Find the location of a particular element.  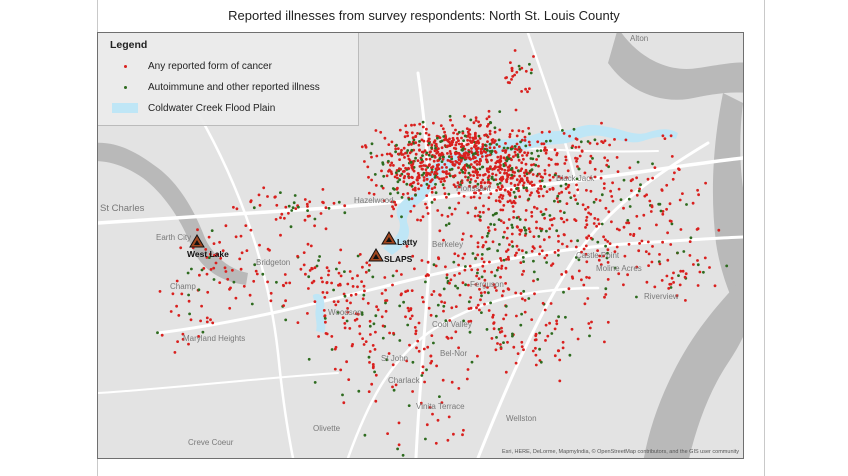

place-castle-point: Castle Point is located at coordinates (598, 255).